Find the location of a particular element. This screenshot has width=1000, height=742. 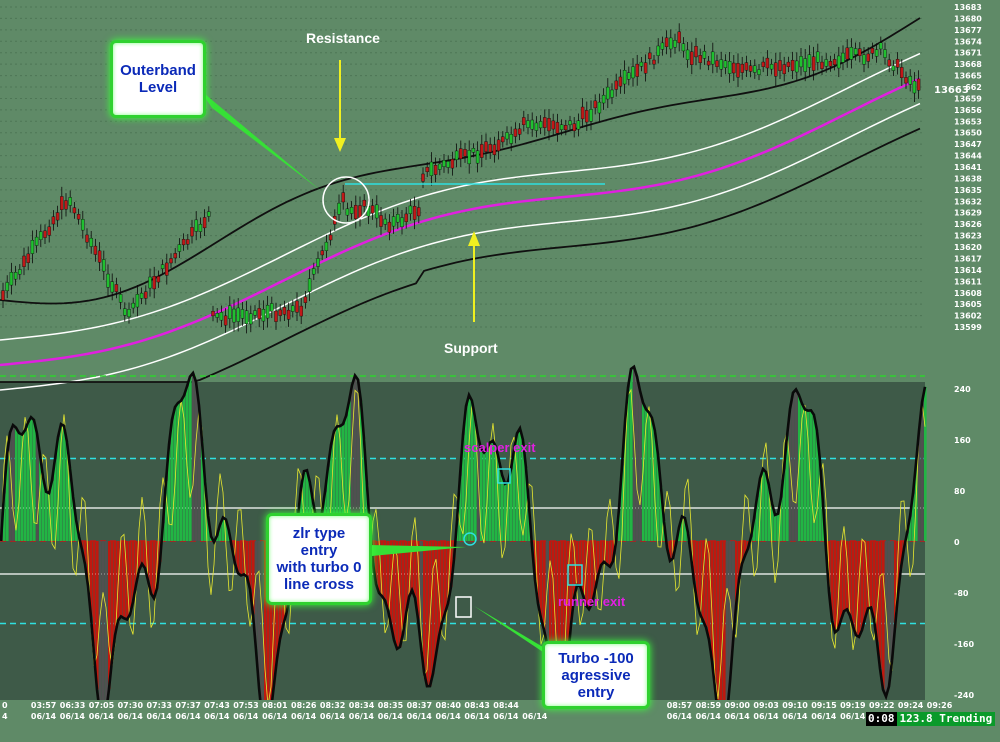

time-tick-label: 09:22 is located at coordinates (881, 705).